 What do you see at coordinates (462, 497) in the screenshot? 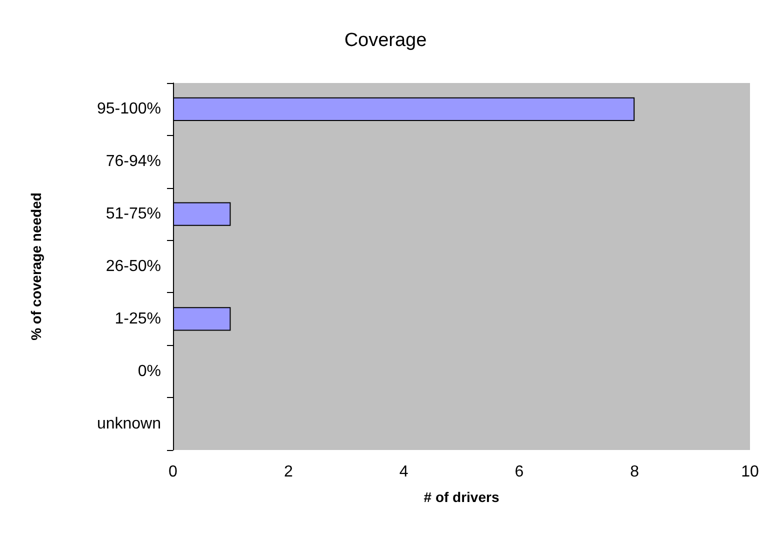
I see `x-axis-title: # of drivers` at bounding box center [462, 497].